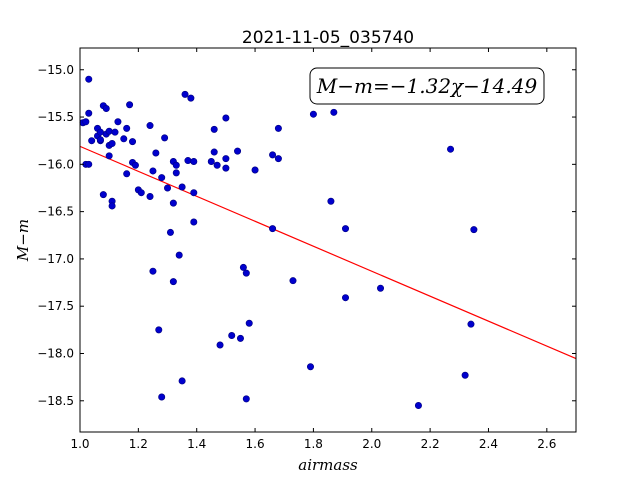 This screenshot has width=640, height=480. I want to click on fit-annotation: M−m=−1.32χ−14.49, so click(427, 86).